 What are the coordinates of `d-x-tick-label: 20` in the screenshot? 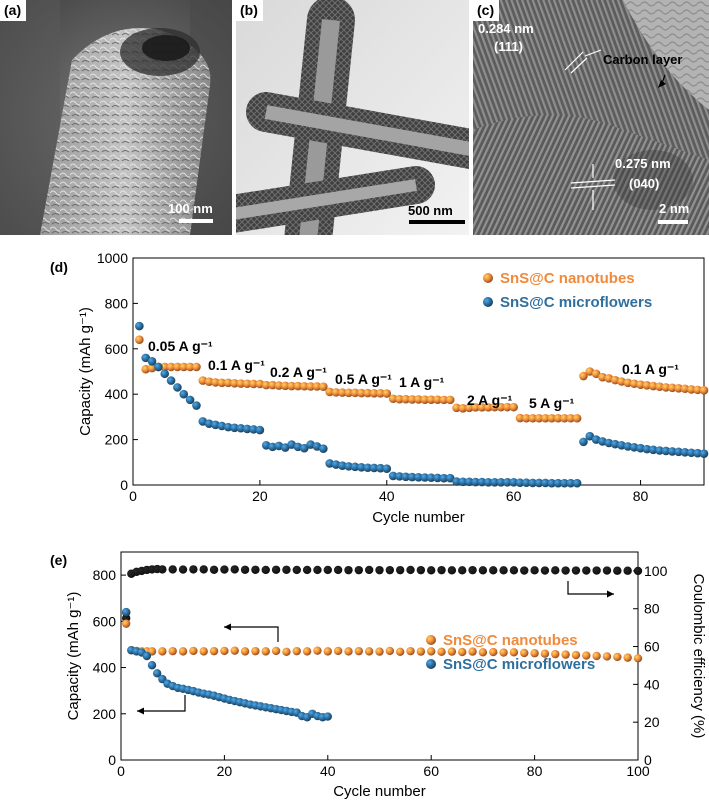 It's located at (260, 496).